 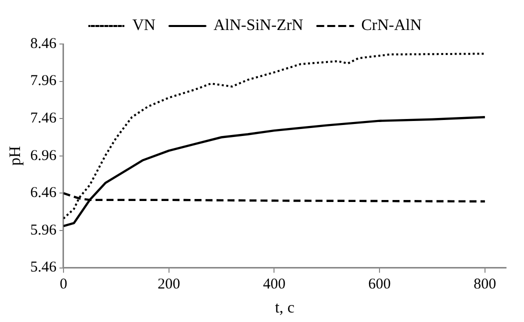 What do you see at coordinates (391, 25) in the screenshot?
I see `legend-label: CrN-AlN` at bounding box center [391, 25].